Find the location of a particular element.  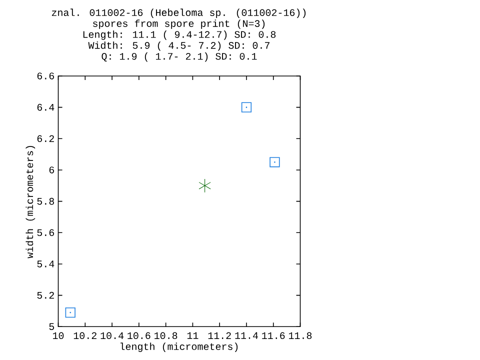

y-tick-label: 5.8 is located at coordinates (45, 201).